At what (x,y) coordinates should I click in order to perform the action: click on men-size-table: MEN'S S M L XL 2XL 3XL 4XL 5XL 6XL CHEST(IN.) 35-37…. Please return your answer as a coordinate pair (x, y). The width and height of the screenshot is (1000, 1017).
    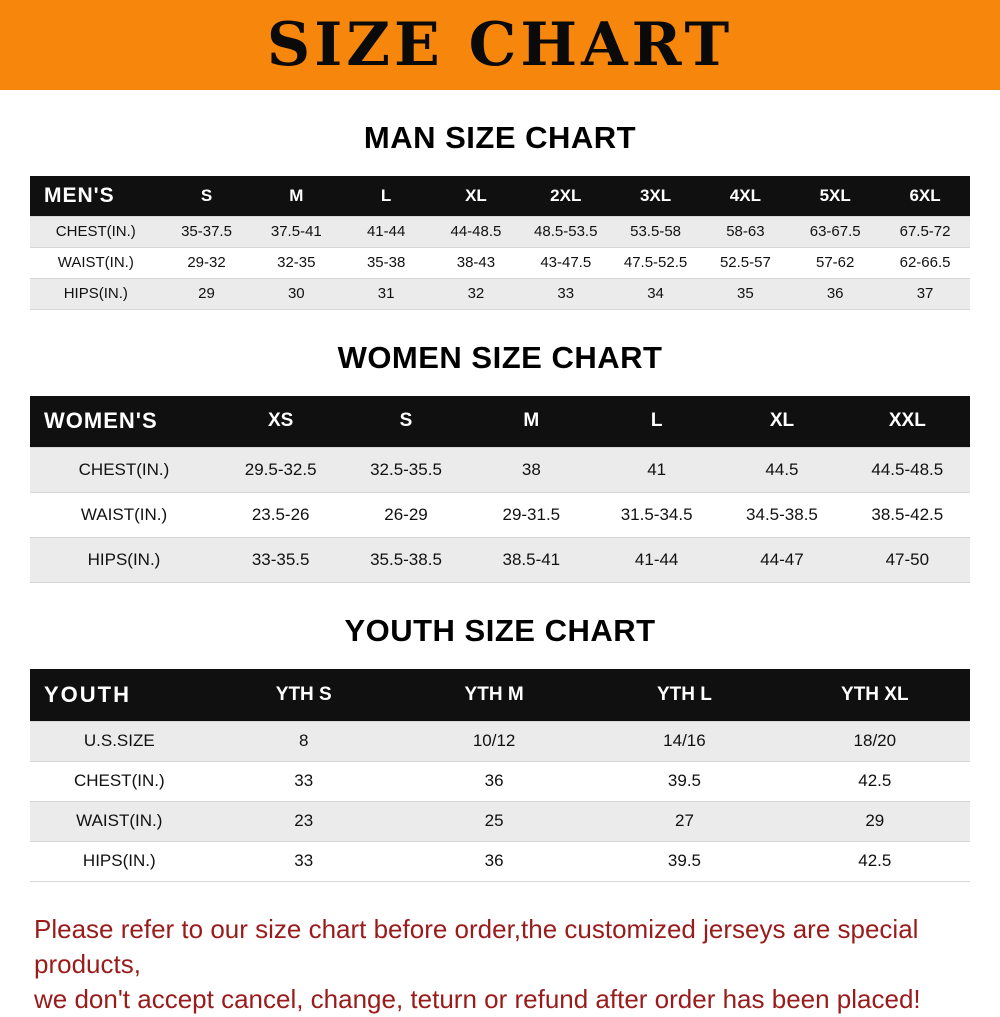
    Looking at the image, I should click on (500, 243).